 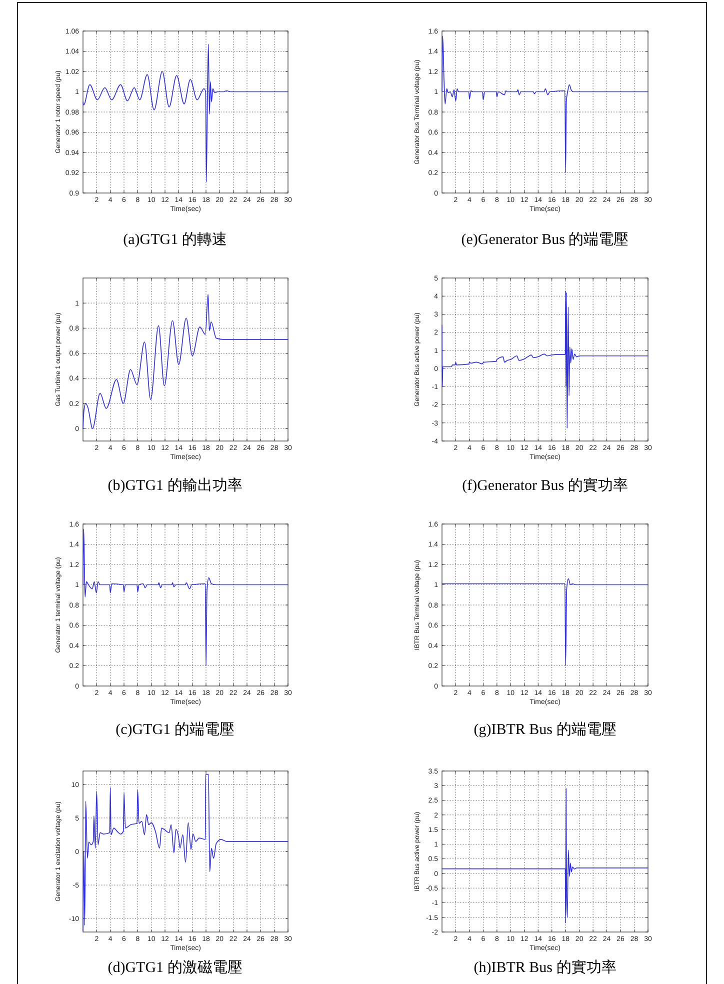 I want to click on text: (a)GTG1 的轉速, so click(x=175, y=239).